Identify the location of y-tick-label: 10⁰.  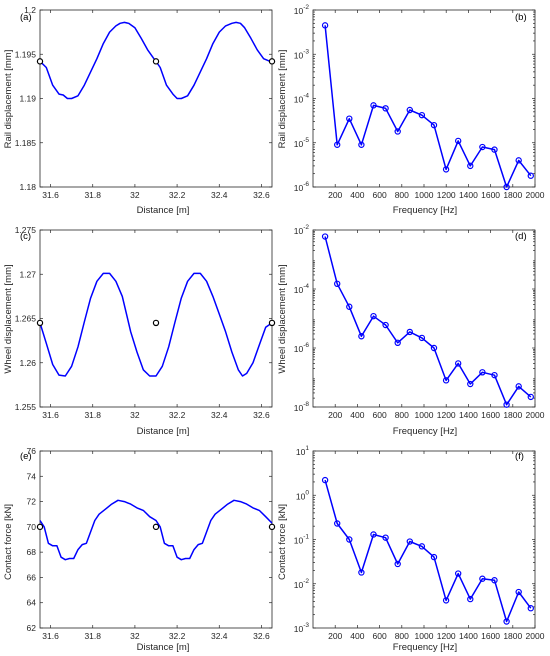
(302, 495).